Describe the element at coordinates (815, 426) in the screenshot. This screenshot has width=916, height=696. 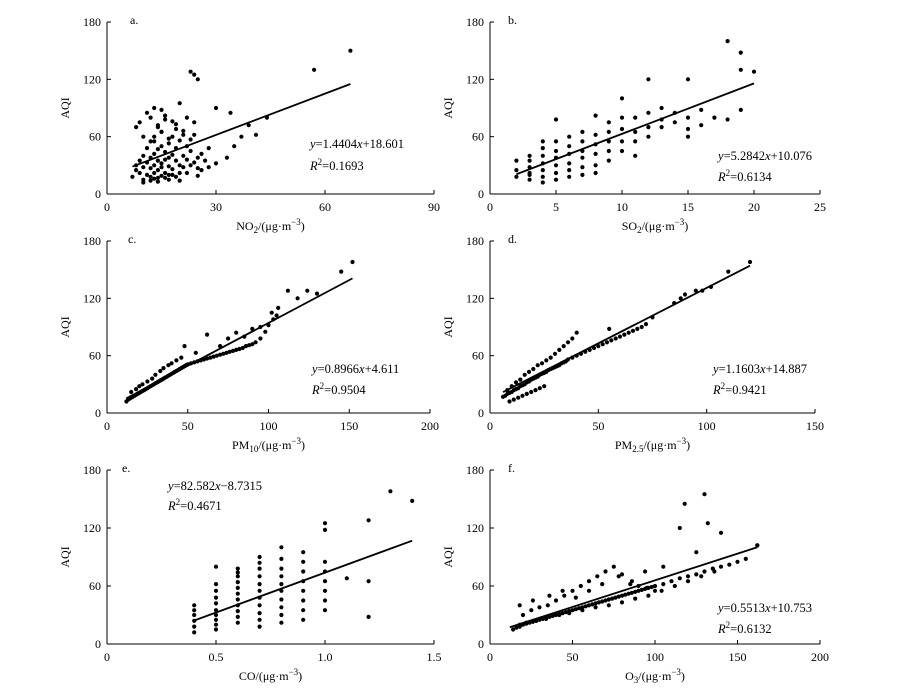
I see `x-tick-label: 150` at that location.